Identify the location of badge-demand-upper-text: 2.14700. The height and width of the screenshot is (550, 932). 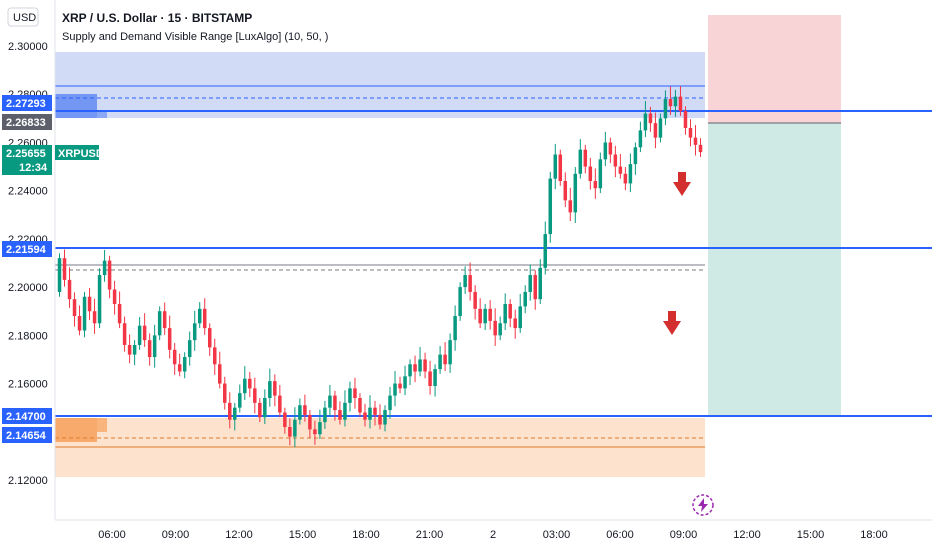
(26, 417).